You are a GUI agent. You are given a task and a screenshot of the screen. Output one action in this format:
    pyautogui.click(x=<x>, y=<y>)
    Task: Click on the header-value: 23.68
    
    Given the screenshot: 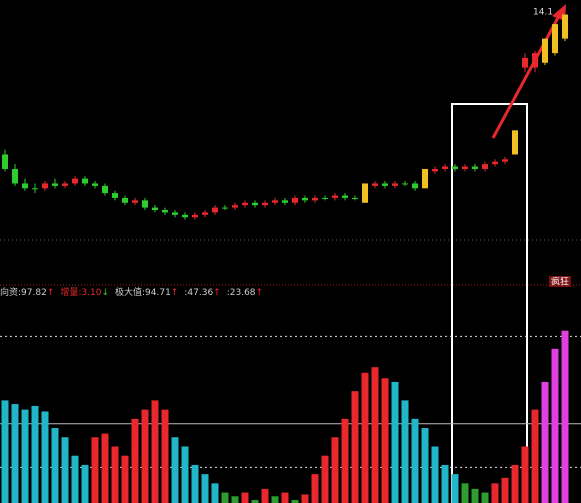 What is the action you would take?
    pyautogui.click(x=243, y=293)
    